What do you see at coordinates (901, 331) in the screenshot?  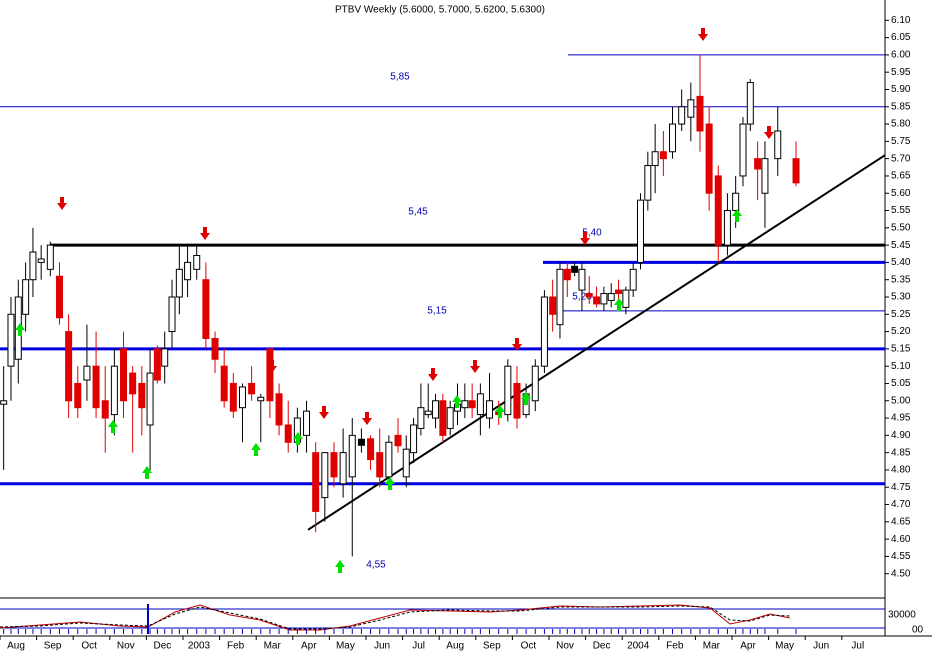 I see `y-tick-label: 5.20` at bounding box center [901, 331].